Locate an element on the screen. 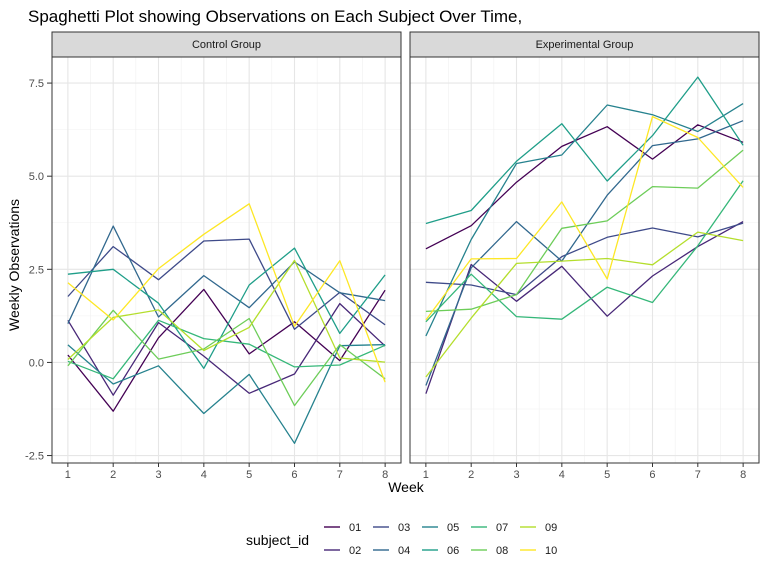  y-tick-label: 0.0 is located at coordinates (36, 363).